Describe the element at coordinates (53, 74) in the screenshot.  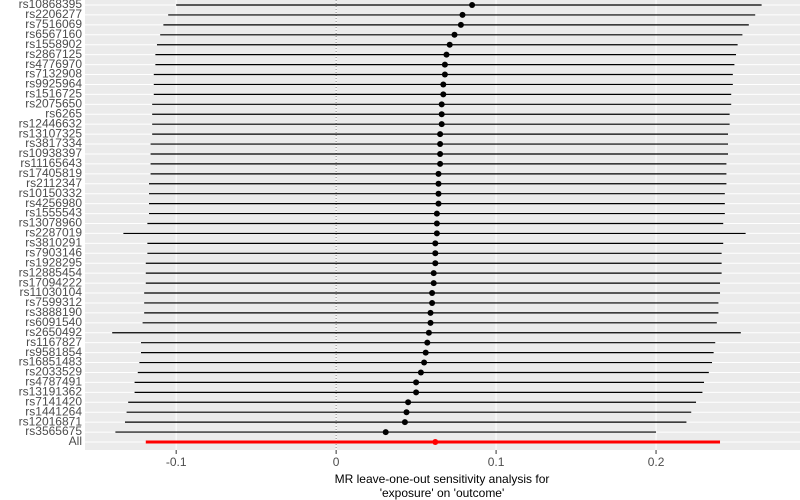
I see `y-tick-label: rs7132908` at that location.